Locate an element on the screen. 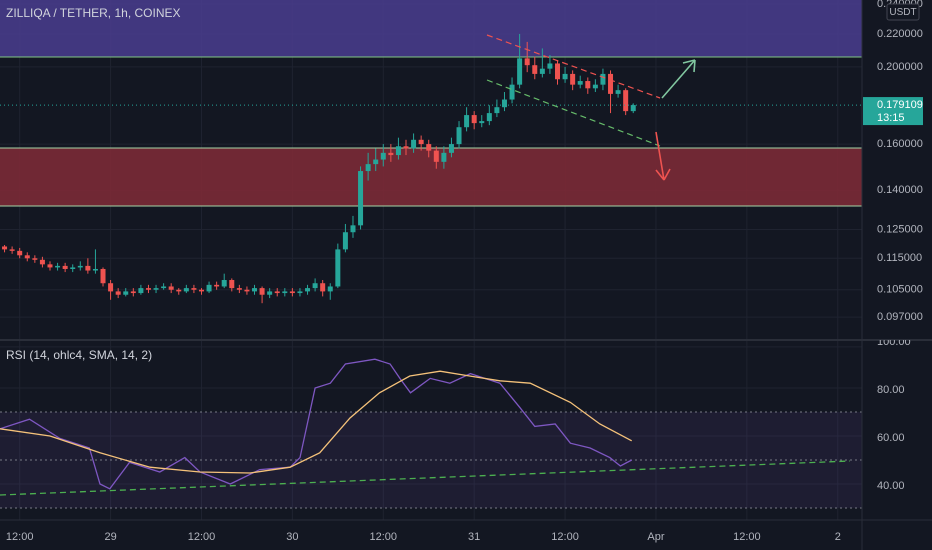 This screenshot has height=550, width=932. y-tick-label: 0.200000 is located at coordinates (900, 67).